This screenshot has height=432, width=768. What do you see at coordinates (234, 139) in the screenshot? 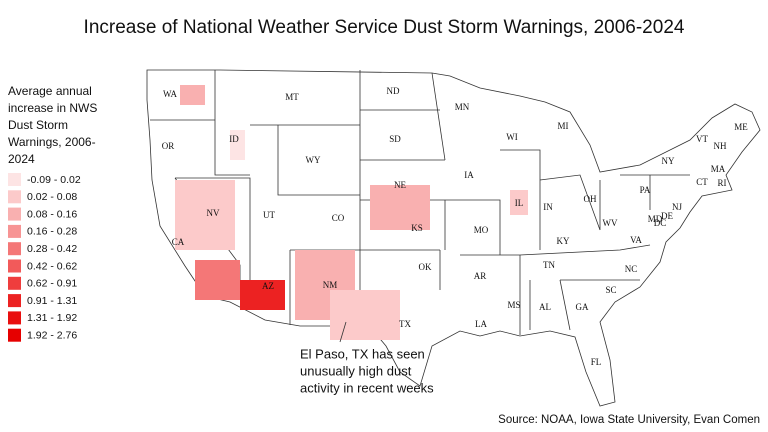
I see `state-label: ID` at bounding box center [234, 139].